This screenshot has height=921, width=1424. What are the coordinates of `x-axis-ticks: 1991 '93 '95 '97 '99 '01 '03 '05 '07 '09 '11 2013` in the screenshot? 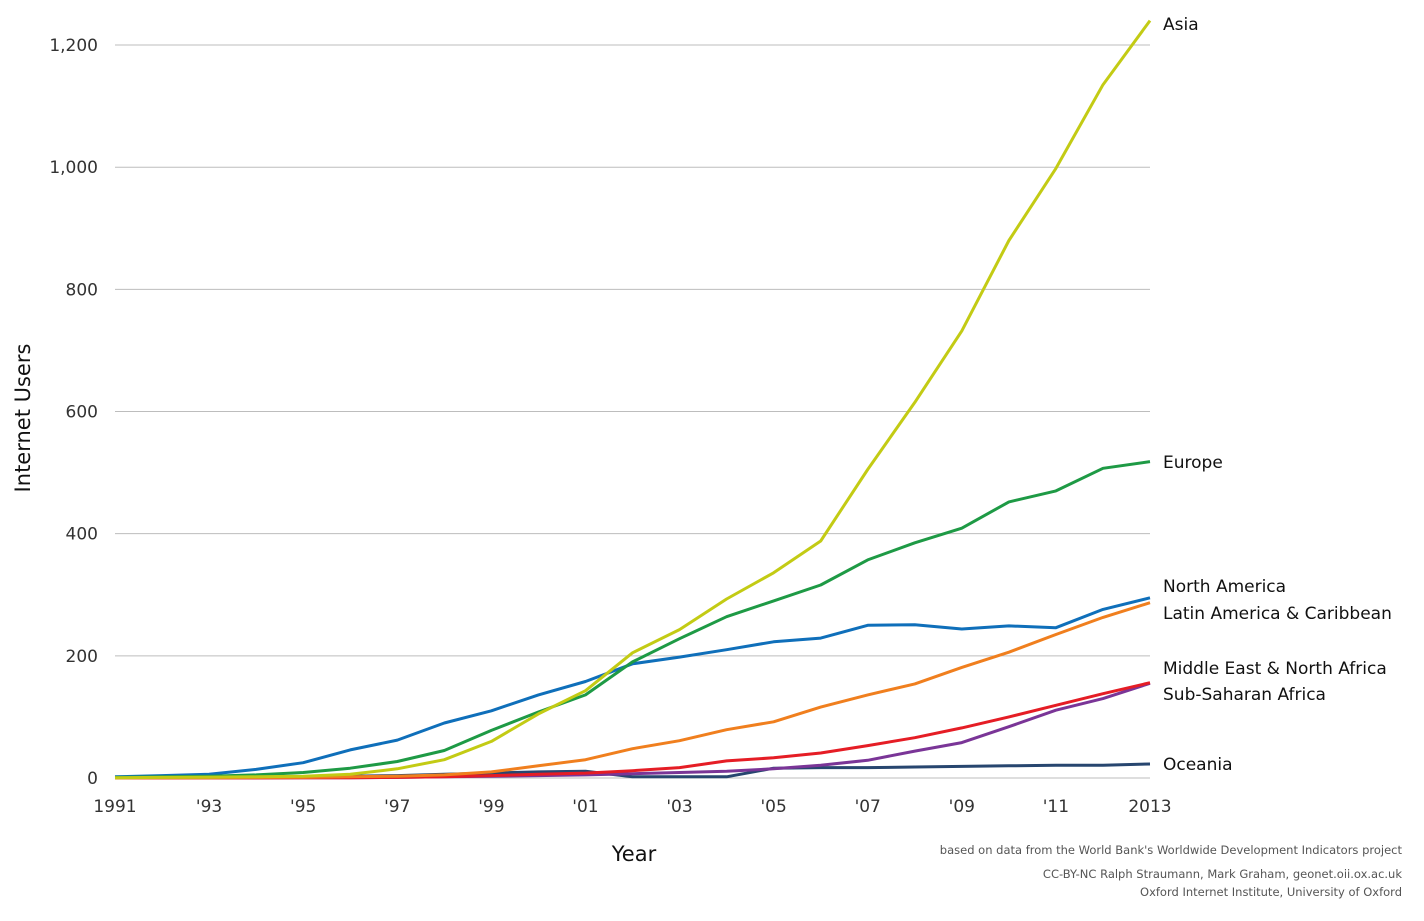 It's located at (632, 807).